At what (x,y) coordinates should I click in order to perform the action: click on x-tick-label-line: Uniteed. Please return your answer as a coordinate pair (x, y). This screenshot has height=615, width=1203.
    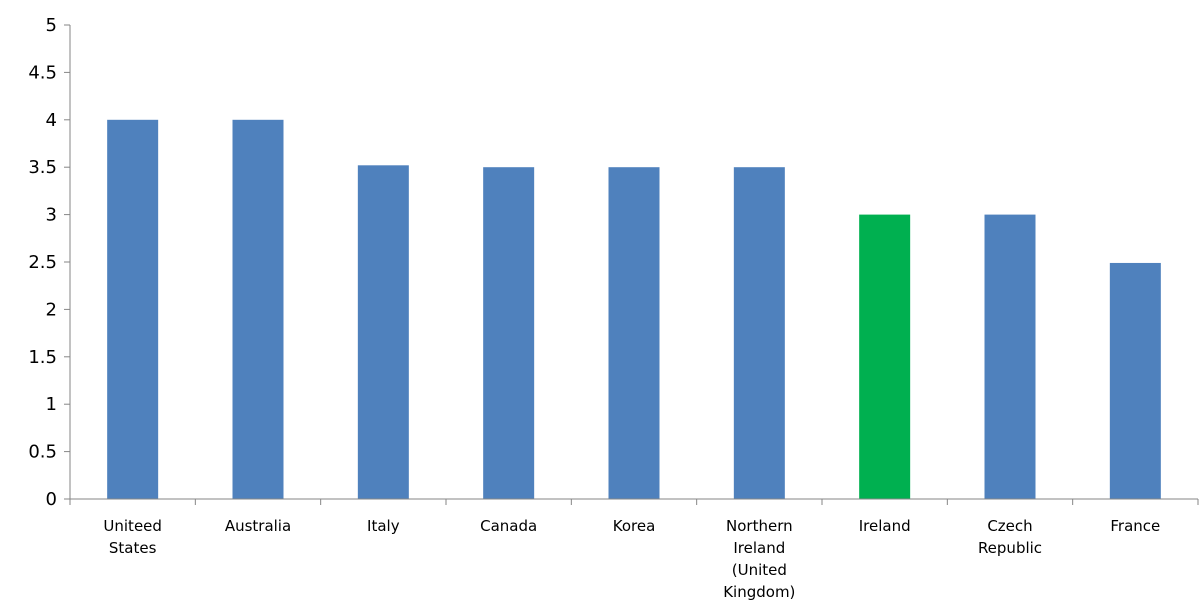
    Looking at the image, I should click on (132, 526).